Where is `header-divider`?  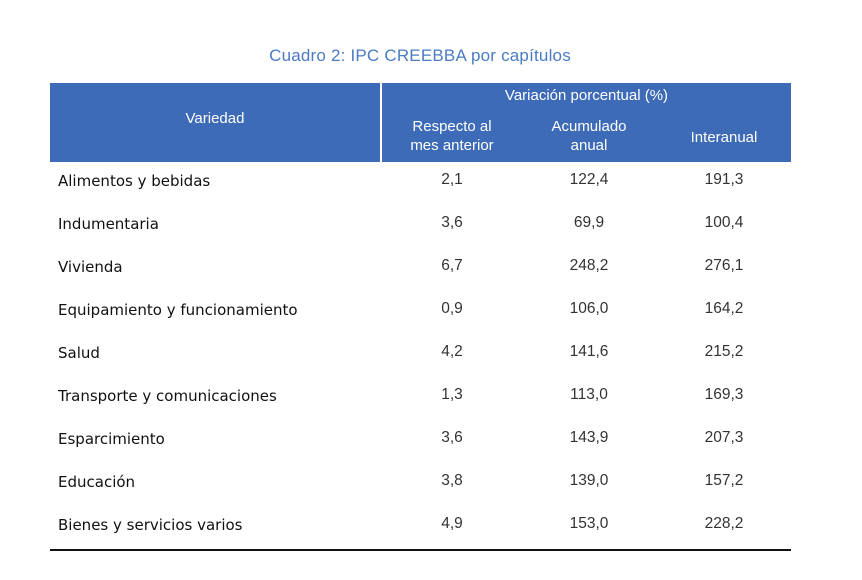
header-divider is located at coordinates (381, 122).